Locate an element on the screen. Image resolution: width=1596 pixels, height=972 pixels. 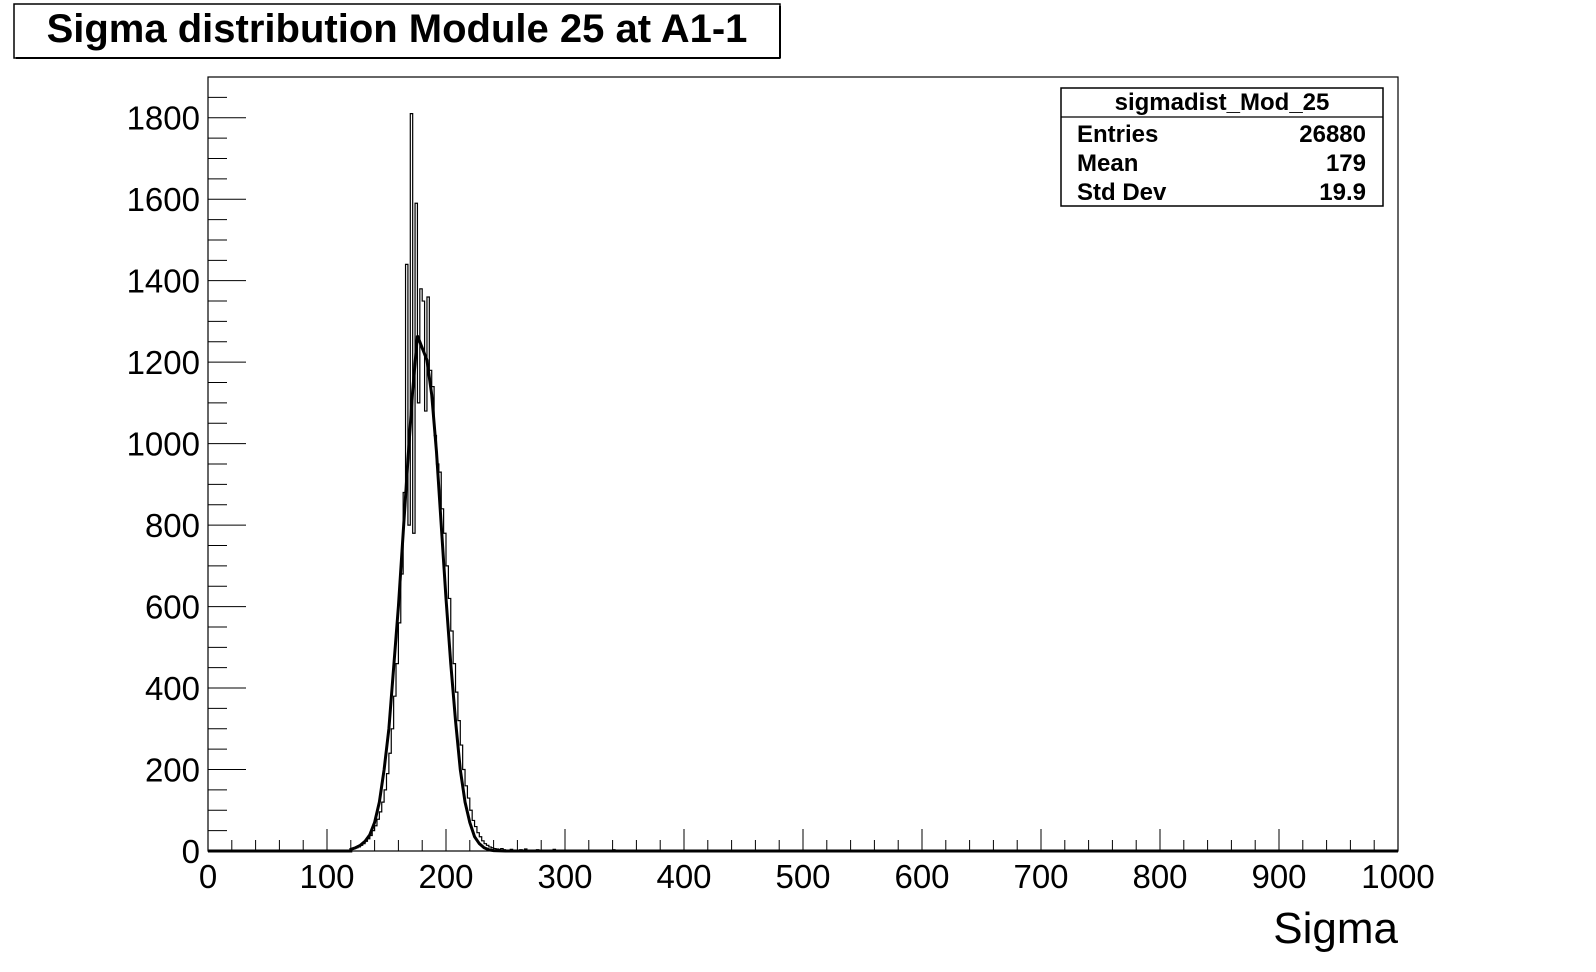
title-box is located at coordinates (397, 31).